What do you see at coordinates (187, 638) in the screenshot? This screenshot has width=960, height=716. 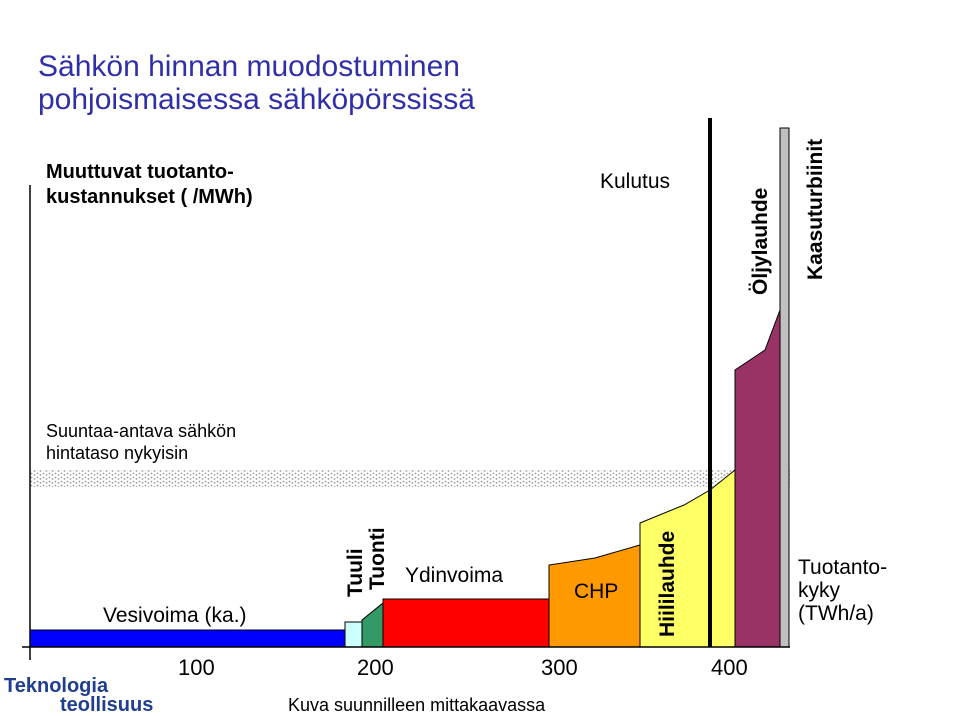 I see `segment-vesivoima` at bounding box center [187, 638].